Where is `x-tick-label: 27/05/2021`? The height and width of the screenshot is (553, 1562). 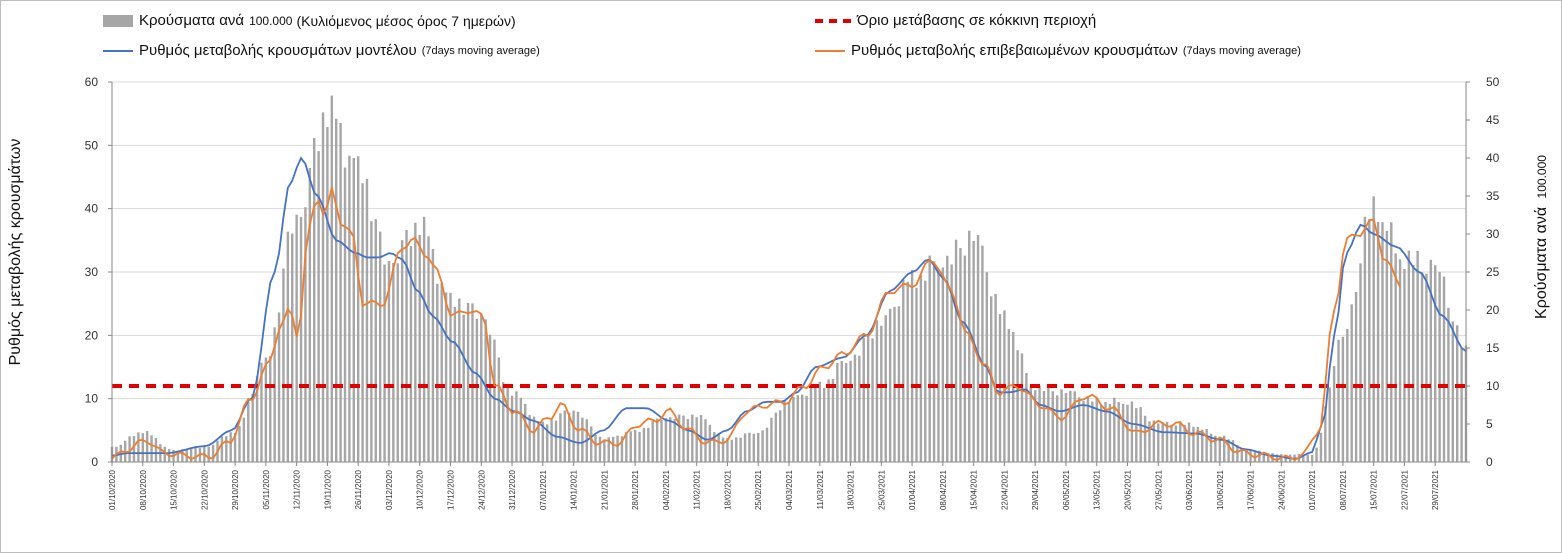 x-tick-label: 27/05/2021 is located at coordinates (1158, 489).